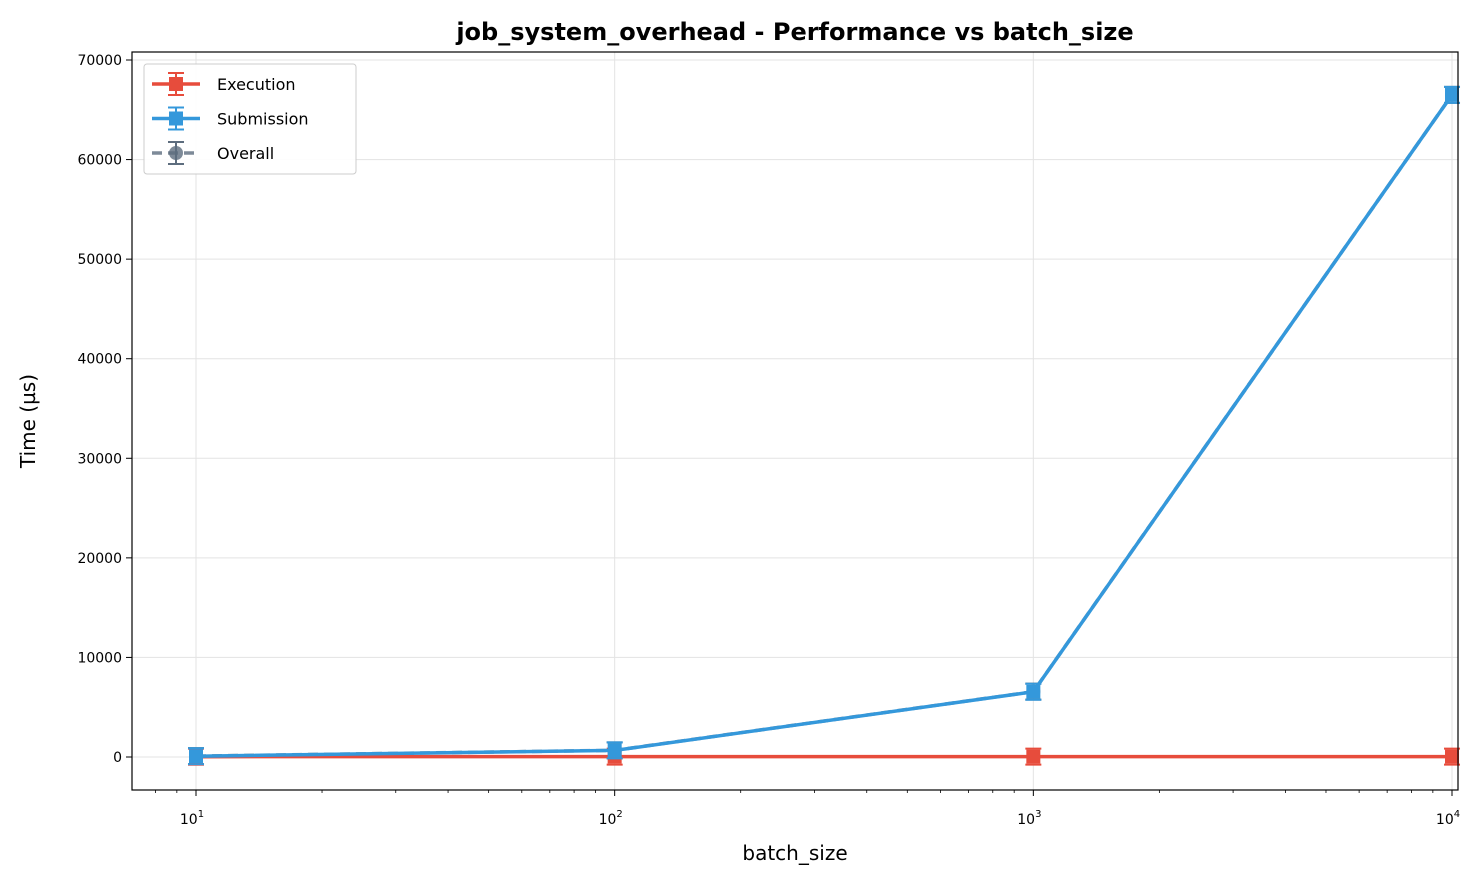 The height and width of the screenshot is (883, 1483). What do you see at coordinates (117, 758) in the screenshot?
I see `y-tick-label: 0` at bounding box center [117, 758].